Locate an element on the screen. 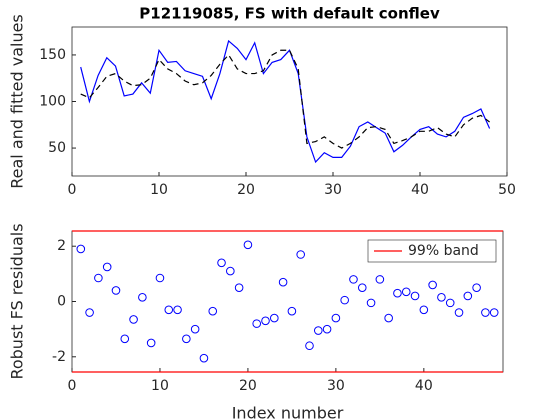  chart-title: P12119085, FS with default conflev is located at coordinates (289, 14).